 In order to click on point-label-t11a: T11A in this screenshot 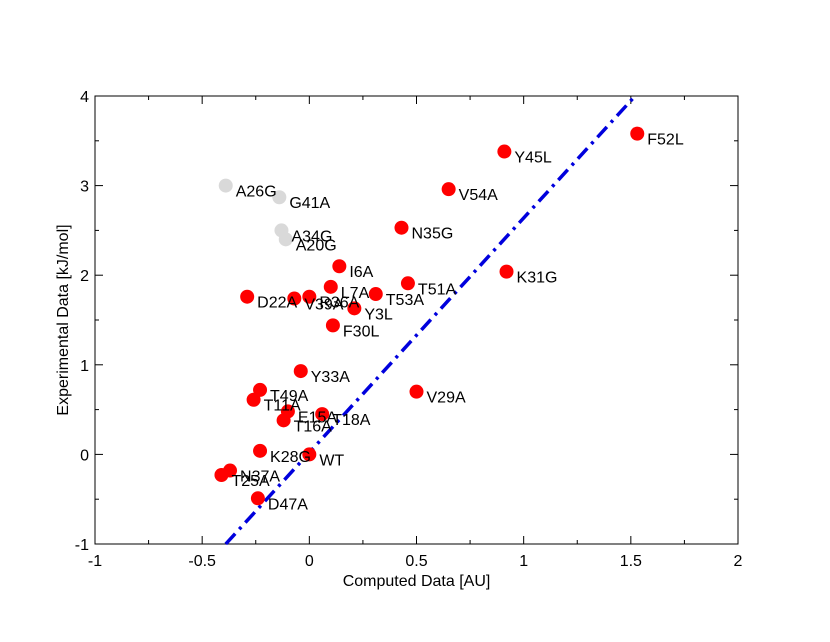, I will do `click(282, 406)`.